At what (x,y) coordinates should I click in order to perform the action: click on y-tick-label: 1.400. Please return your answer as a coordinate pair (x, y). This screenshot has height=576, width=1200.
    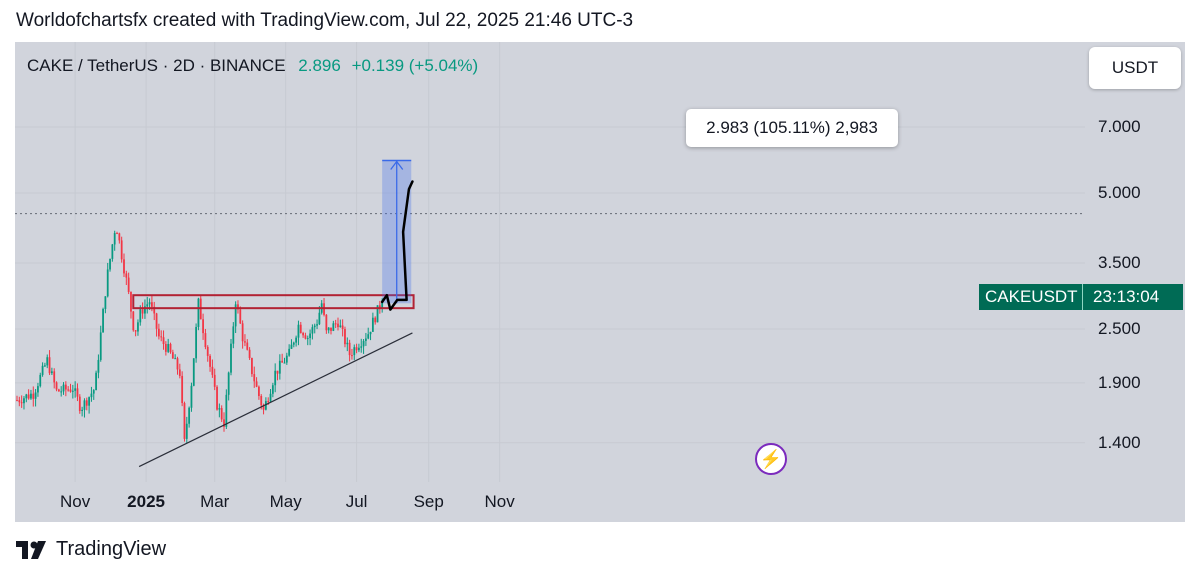
    Looking at the image, I should click on (1119, 442).